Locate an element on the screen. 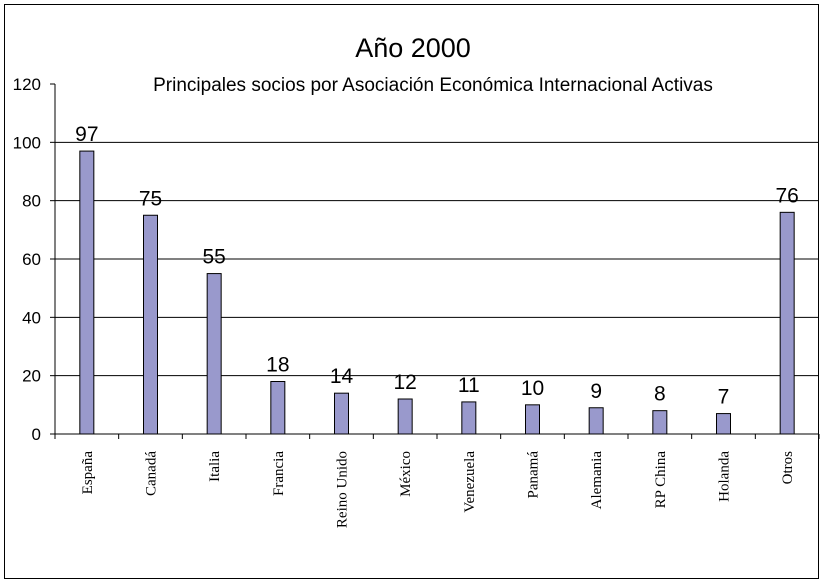  category-label: Alemania is located at coordinates (597, 480).